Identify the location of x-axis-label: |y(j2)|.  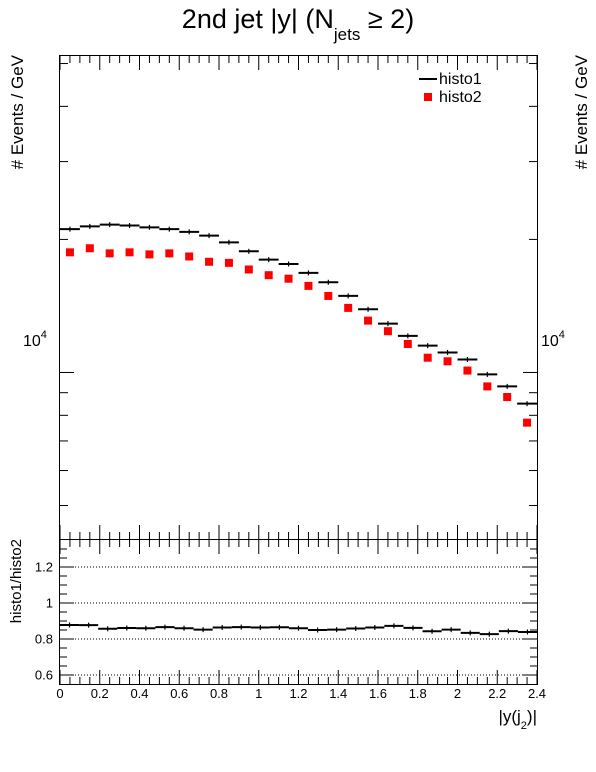
(517, 719).